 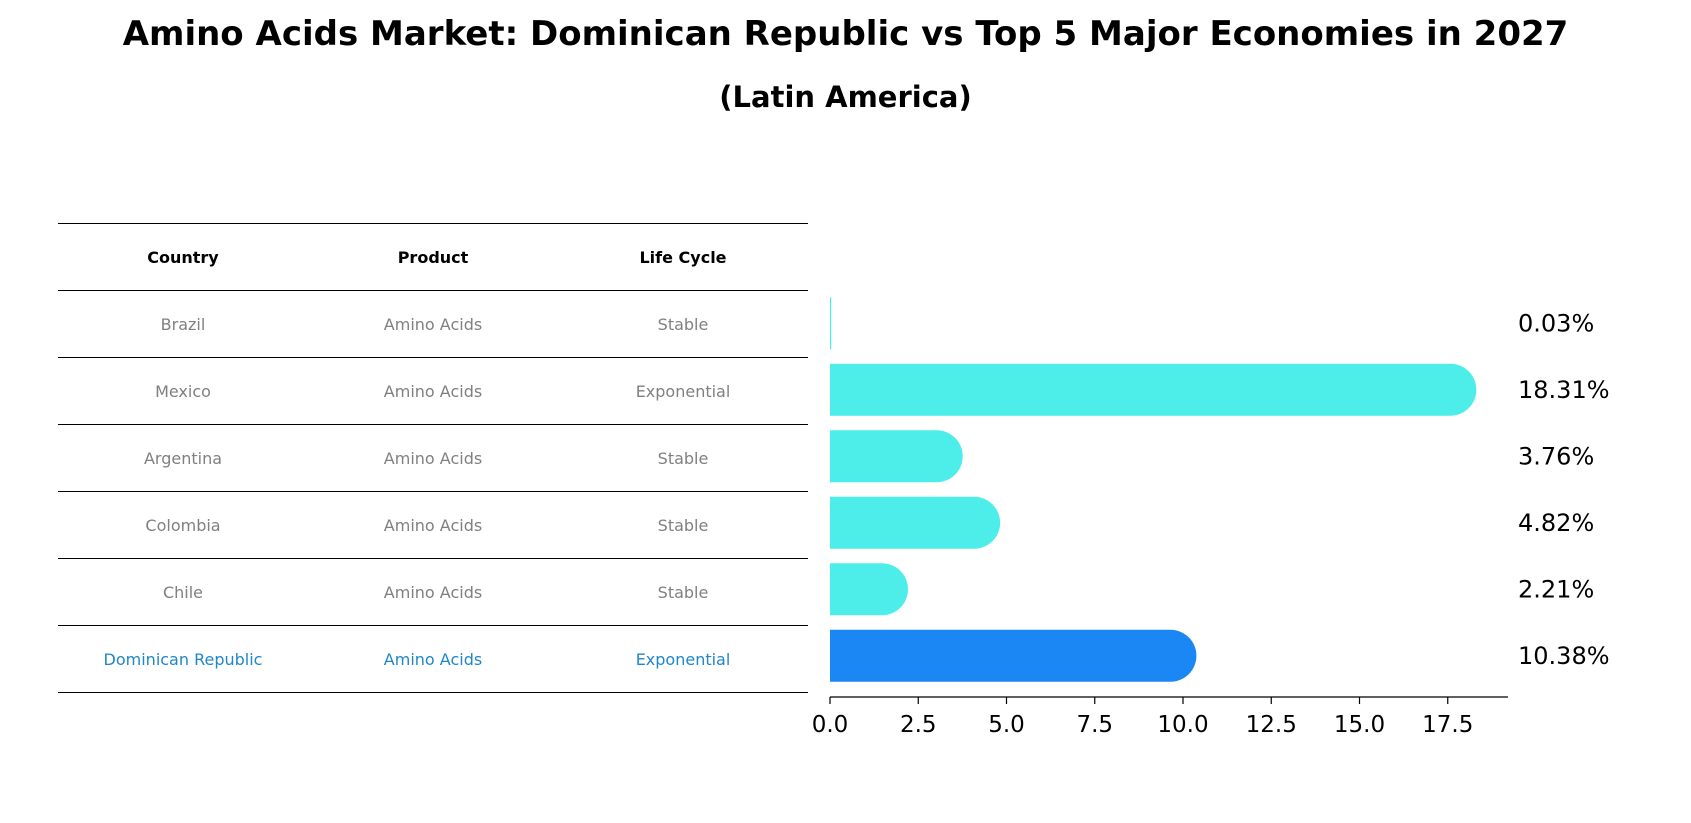 I want to click on value-label: 3.76%, so click(x=1556, y=456).